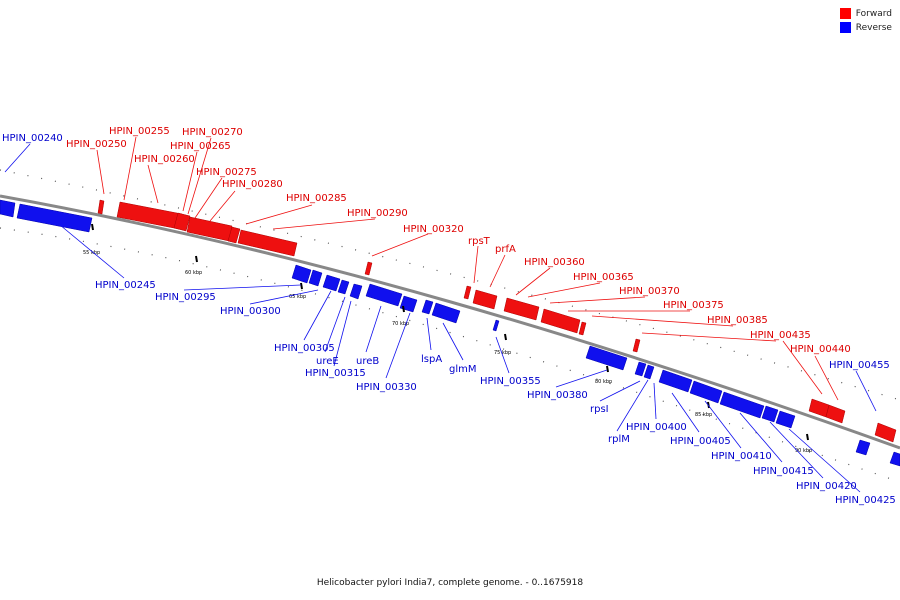 The width and height of the screenshot is (900, 600). Describe the element at coordinates (91, 253) in the screenshot. I see `tick-label: 55 kbp` at that location.